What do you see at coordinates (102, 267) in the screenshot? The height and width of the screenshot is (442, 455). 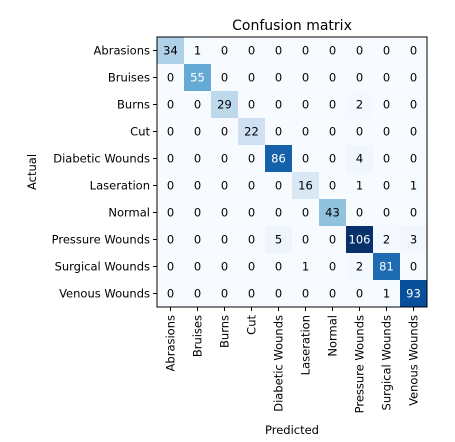 I see `y-tick-label: Surgical Wounds` at bounding box center [102, 267].